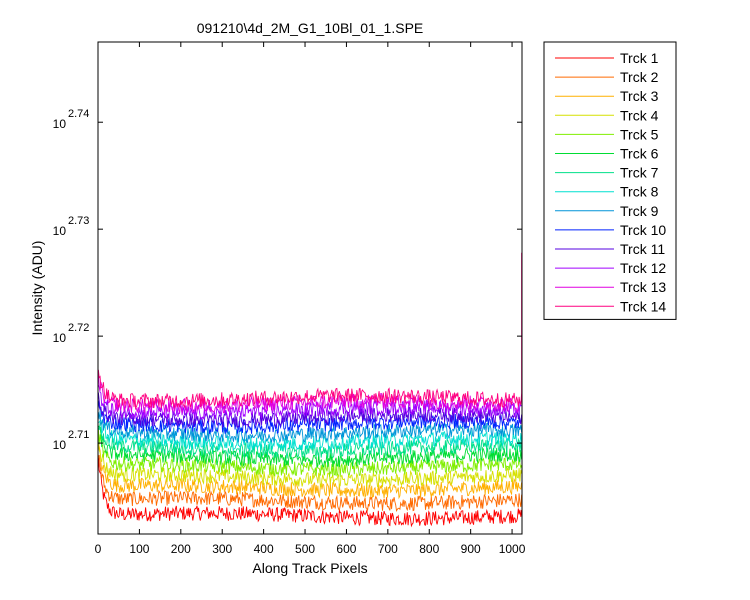 This screenshot has height=600, width=750. I want to click on y-tick-label-exponent: 2.71, so click(78, 435).